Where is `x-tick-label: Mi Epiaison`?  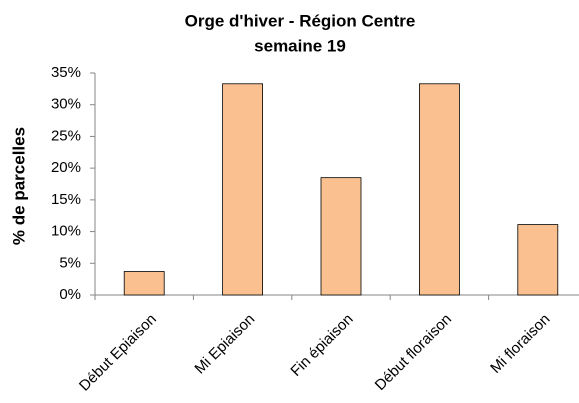
x-tick-label: Mi Epiaison is located at coordinates (224, 344).